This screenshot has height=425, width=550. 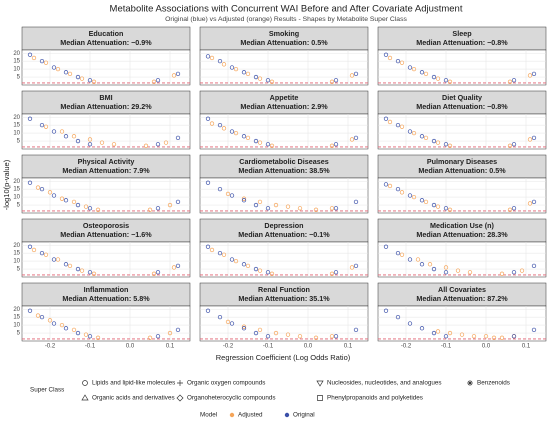 What do you see at coordinates (106, 234) in the screenshot?
I see `facet-subtitle: Median Attenuation: −1.6%` at bounding box center [106, 234].